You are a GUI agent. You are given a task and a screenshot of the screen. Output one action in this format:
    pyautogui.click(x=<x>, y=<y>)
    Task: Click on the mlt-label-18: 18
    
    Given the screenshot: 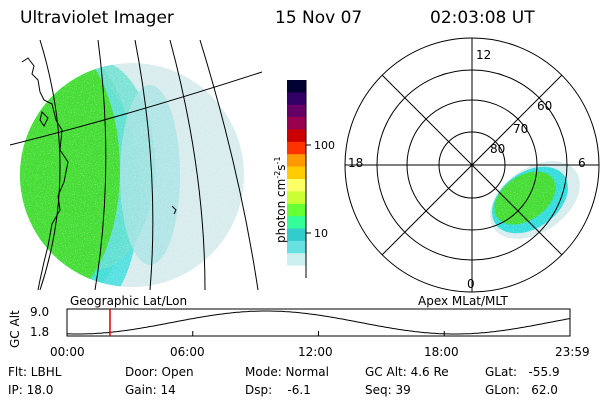 What is the action you would take?
    pyautogui.click(x=356, y=163)
    